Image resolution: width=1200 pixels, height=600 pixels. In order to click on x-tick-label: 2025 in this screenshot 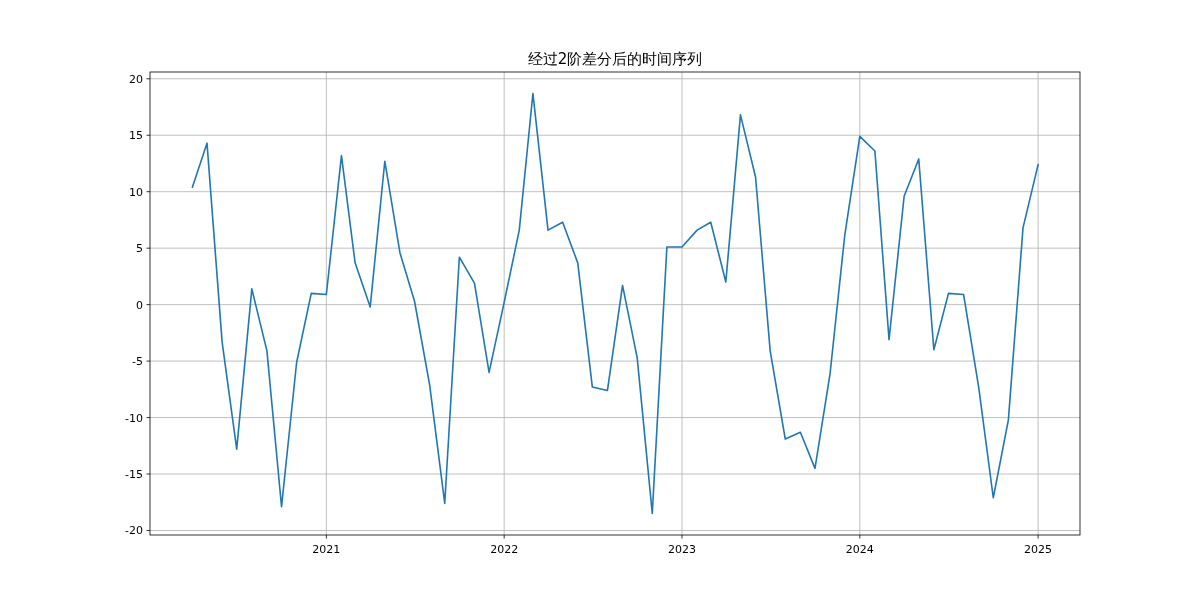, I will do `click(1038, 549)`.